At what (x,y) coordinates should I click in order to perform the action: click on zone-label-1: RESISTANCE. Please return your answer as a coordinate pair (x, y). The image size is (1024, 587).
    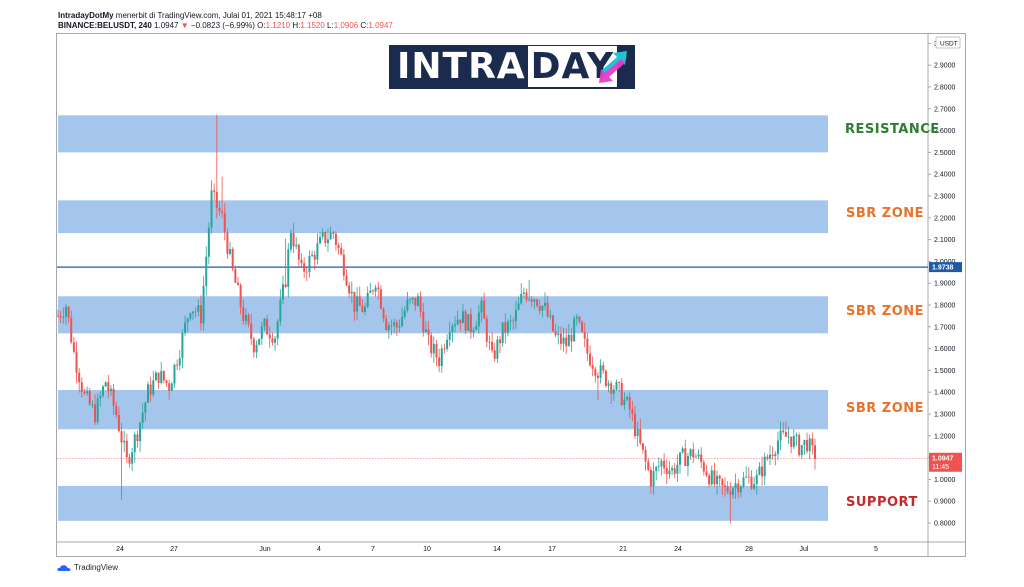
    Looking at the image, I should click on (892, 129).